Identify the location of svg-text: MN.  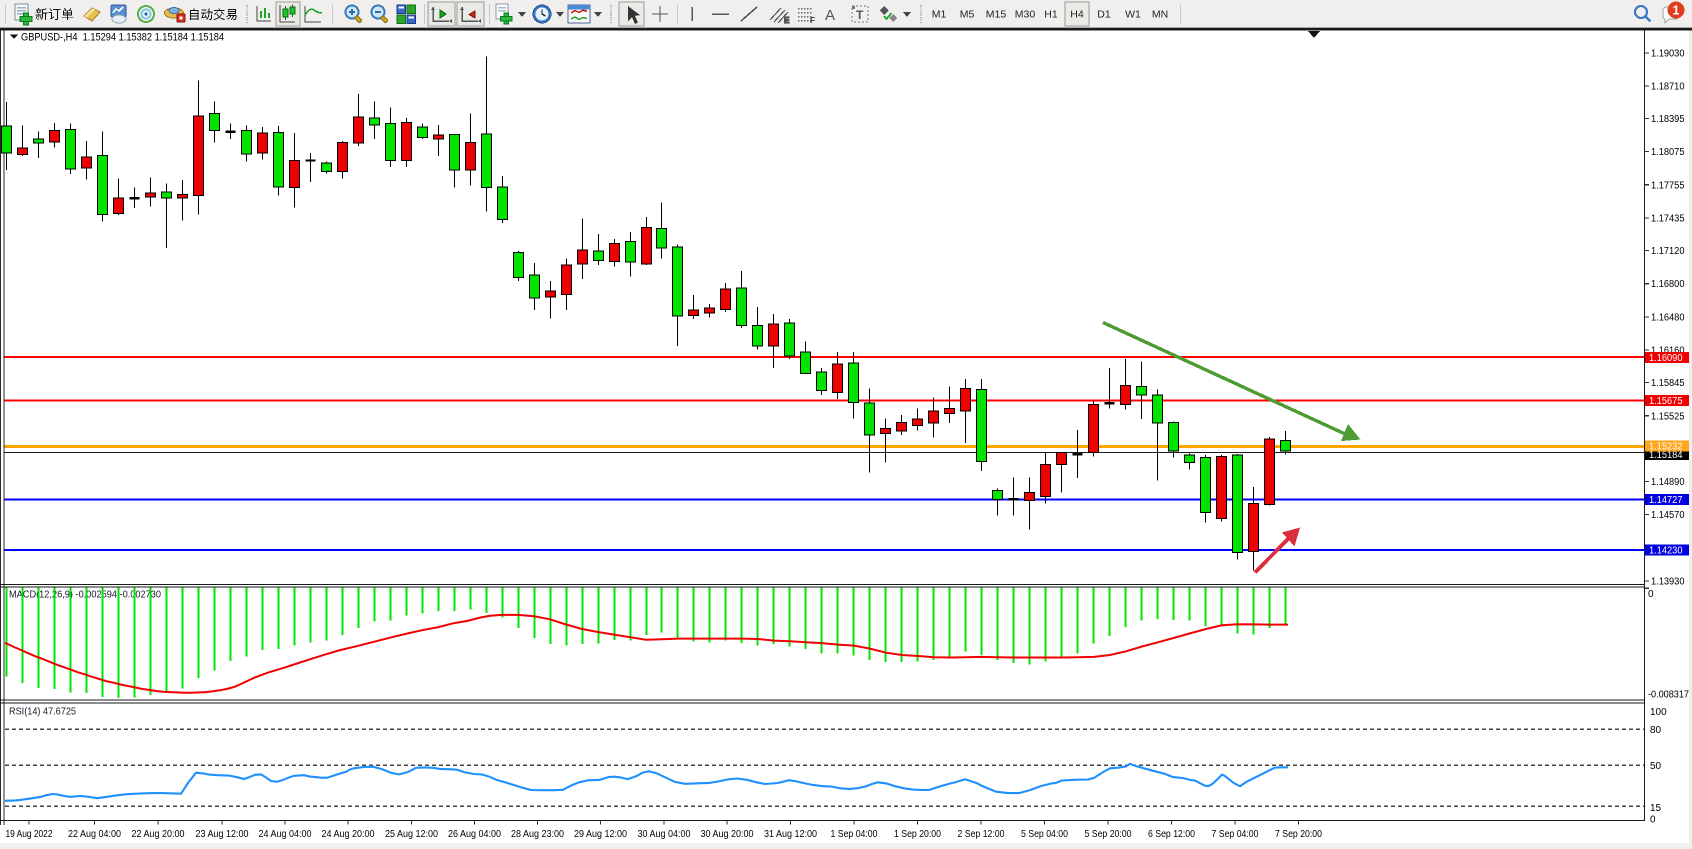
(1160, 15).